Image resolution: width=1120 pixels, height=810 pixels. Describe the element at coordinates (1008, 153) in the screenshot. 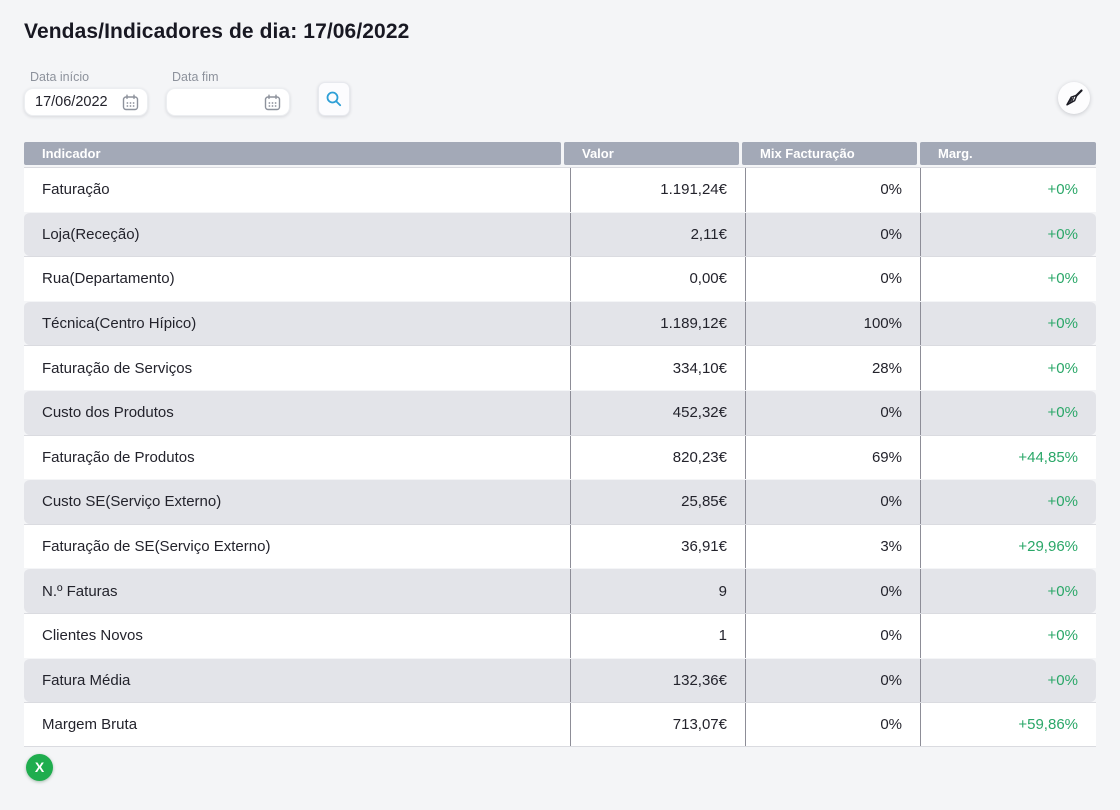

I see `column-header-marg: Marg.` at that location.